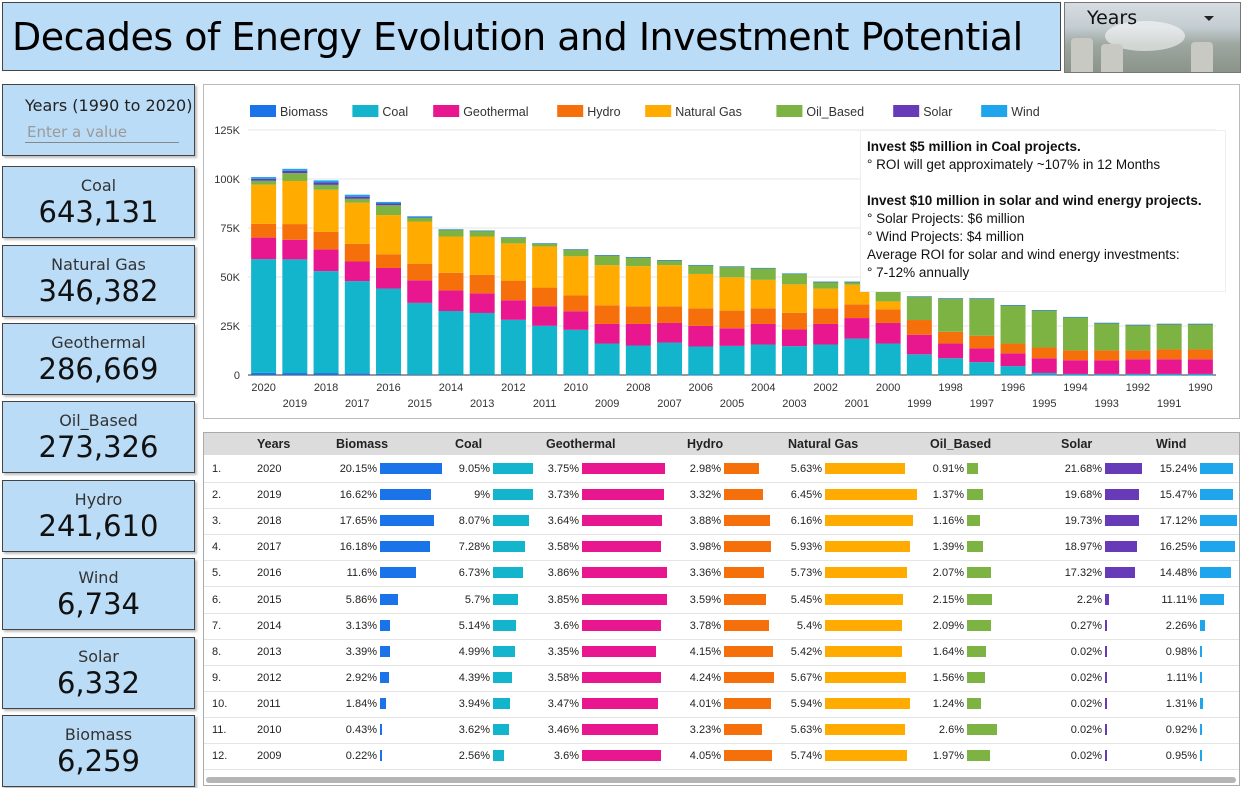 This screenshot has width=1242, height=788. What do you see at coordinates (361, 730) in the screenshot?
I see `percent-value: 0.43%` at bounding box center [361, 730].